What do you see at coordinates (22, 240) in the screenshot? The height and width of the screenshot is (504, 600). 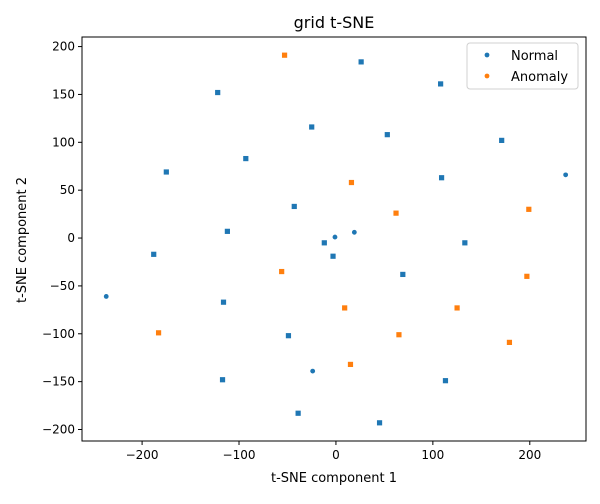 I see `y-axis-label: t-SNE component 2` at bounding box center [22, 240].